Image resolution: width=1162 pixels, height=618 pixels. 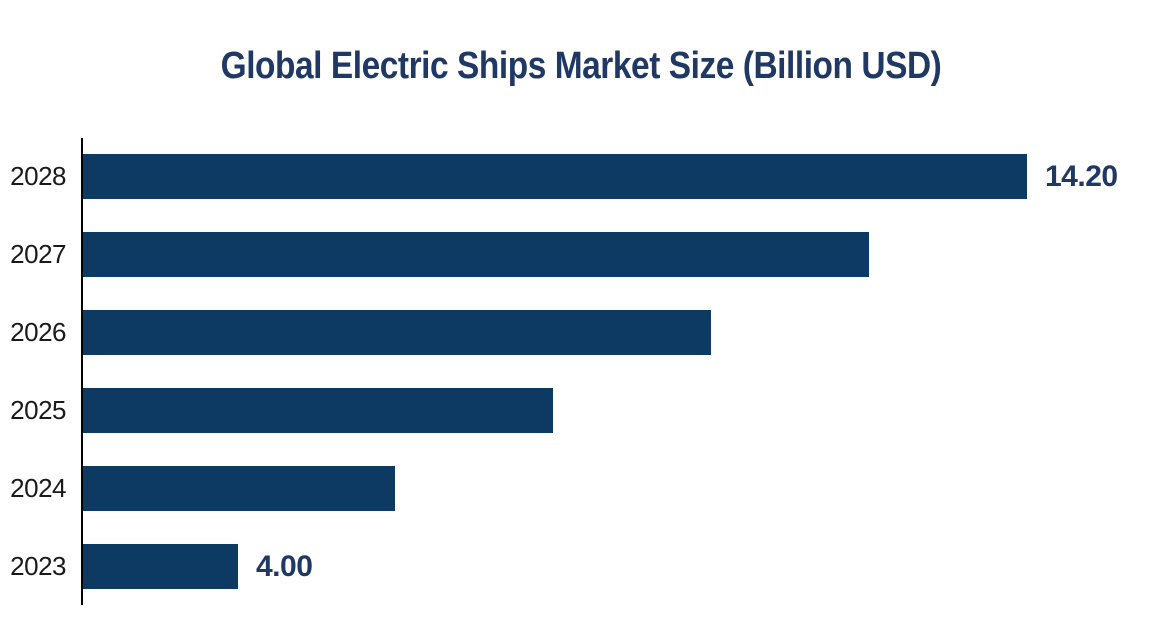 What do you see at coordinates (581, 488) in the screenshot?
I see `bar-row: 2024` at bounding box center [581, 488].